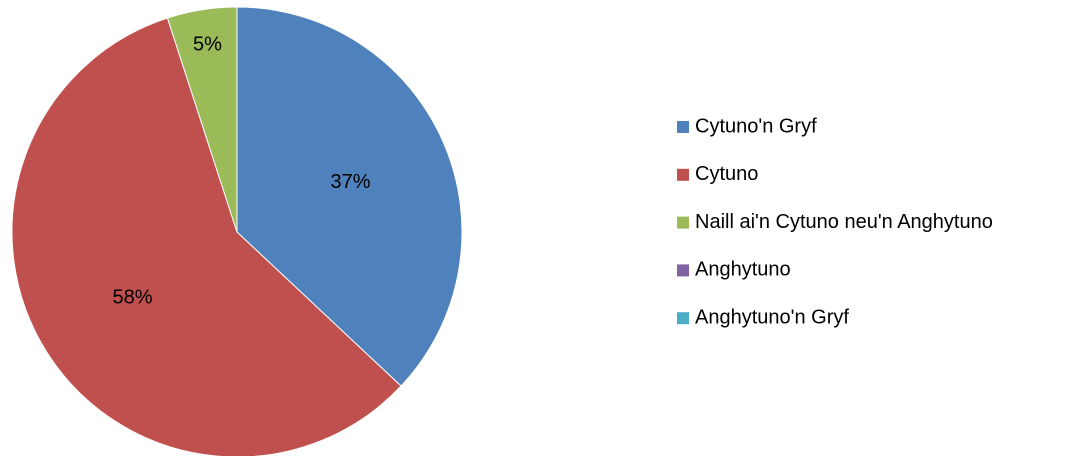 This screenshot has height=456, width=1080. I want to click on data-label: 5%, so click(207, 45).